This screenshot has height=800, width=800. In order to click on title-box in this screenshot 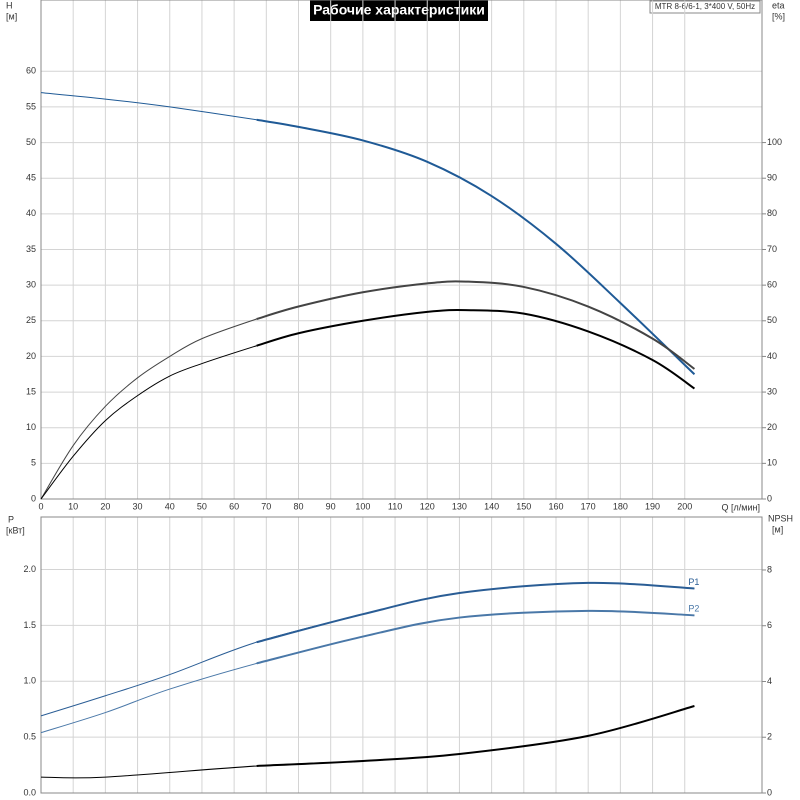, I will do `click(399, 10)`.